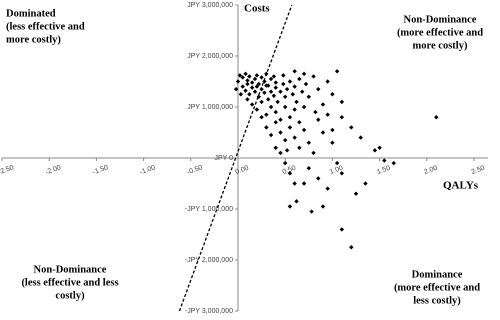 The image size is (500, 320). What do you see at coordinates (461, 186) in the screenshot?
I see `x-axis-label: QALYs` at bounding box center [461, 186].